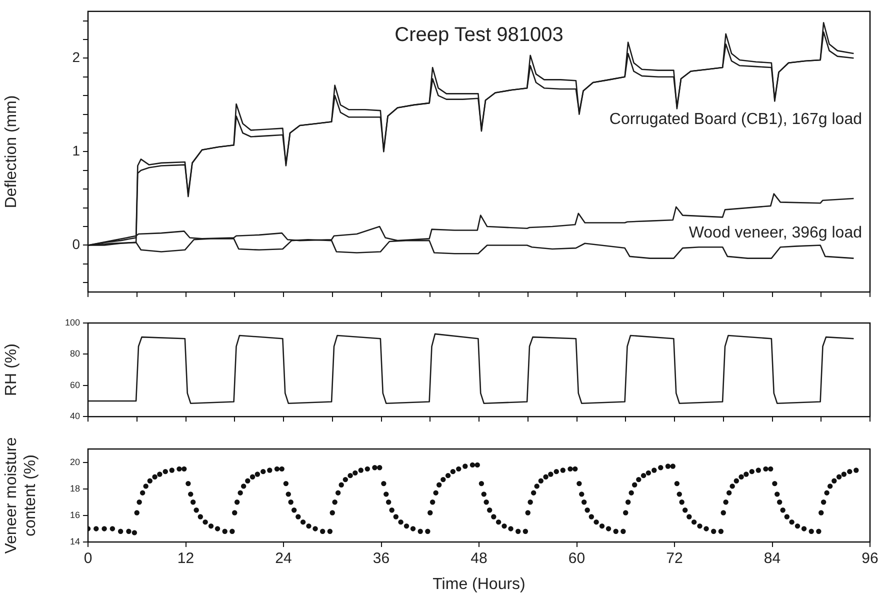 The width and height of the screenshot is (883, 598). What do you see at coordinates (775, 233) in the screenshot?
I see `annotation: Wood veneer, 396g load` at bounding box center [775, 233].